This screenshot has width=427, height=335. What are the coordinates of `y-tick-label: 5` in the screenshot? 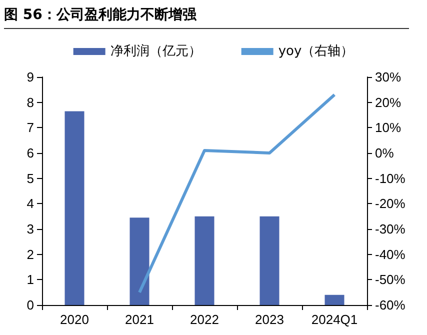 It's located at (30, 178).